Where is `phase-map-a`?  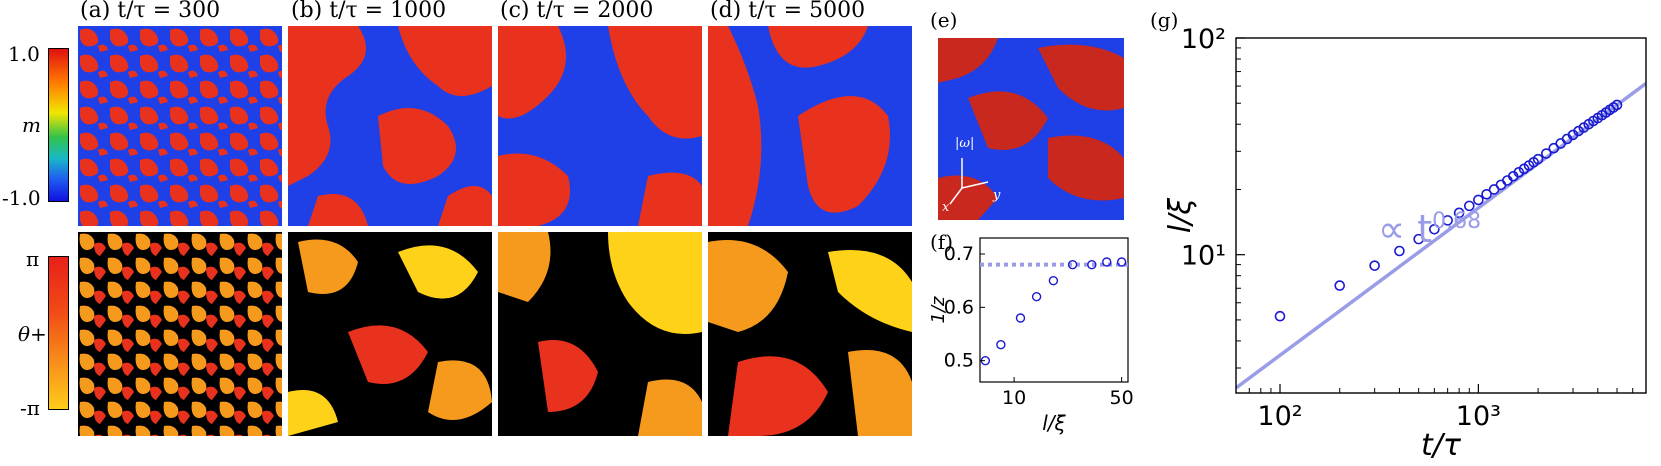
phase-map-a is located at coordinates (180, 334).